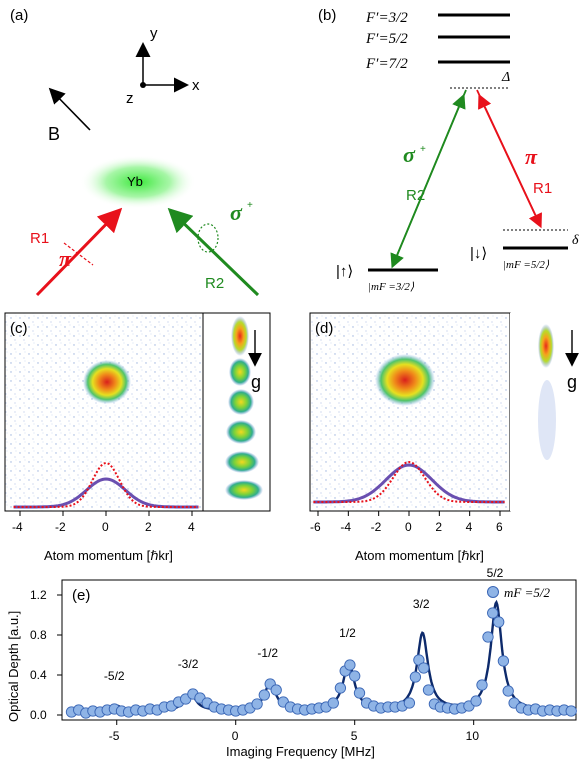 Image resolution: width=586 pixels, height=764 pixels. Describe the element at coordinates (81, 595) in the screenshot. I see `panel-label-e: (e)` at that location.